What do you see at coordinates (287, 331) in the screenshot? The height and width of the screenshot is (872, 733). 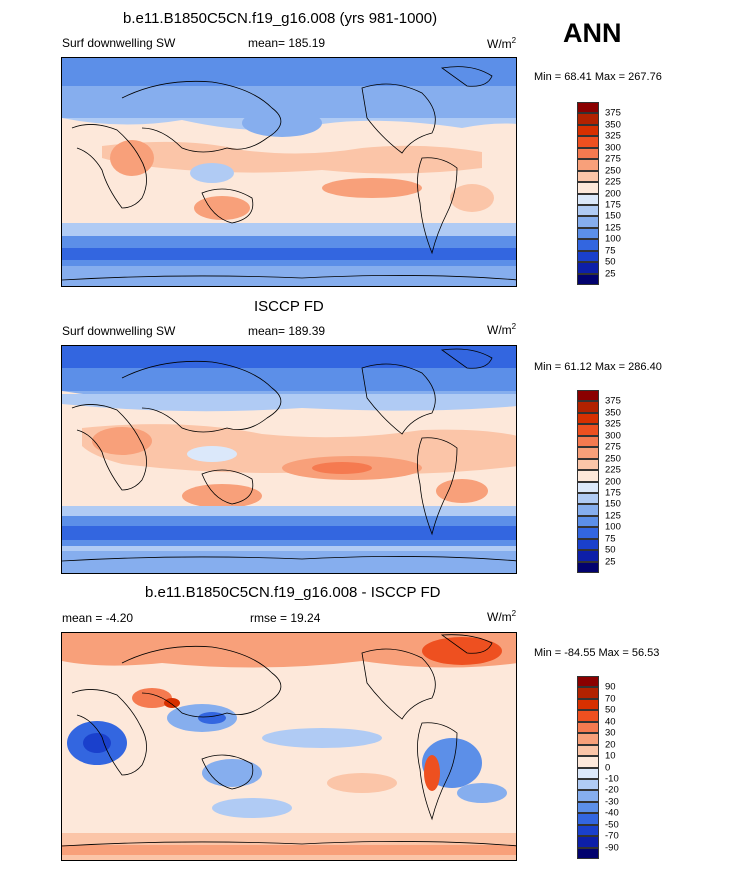 I see `mean-label: mean= 189.39` at bounding box center [287, 331].